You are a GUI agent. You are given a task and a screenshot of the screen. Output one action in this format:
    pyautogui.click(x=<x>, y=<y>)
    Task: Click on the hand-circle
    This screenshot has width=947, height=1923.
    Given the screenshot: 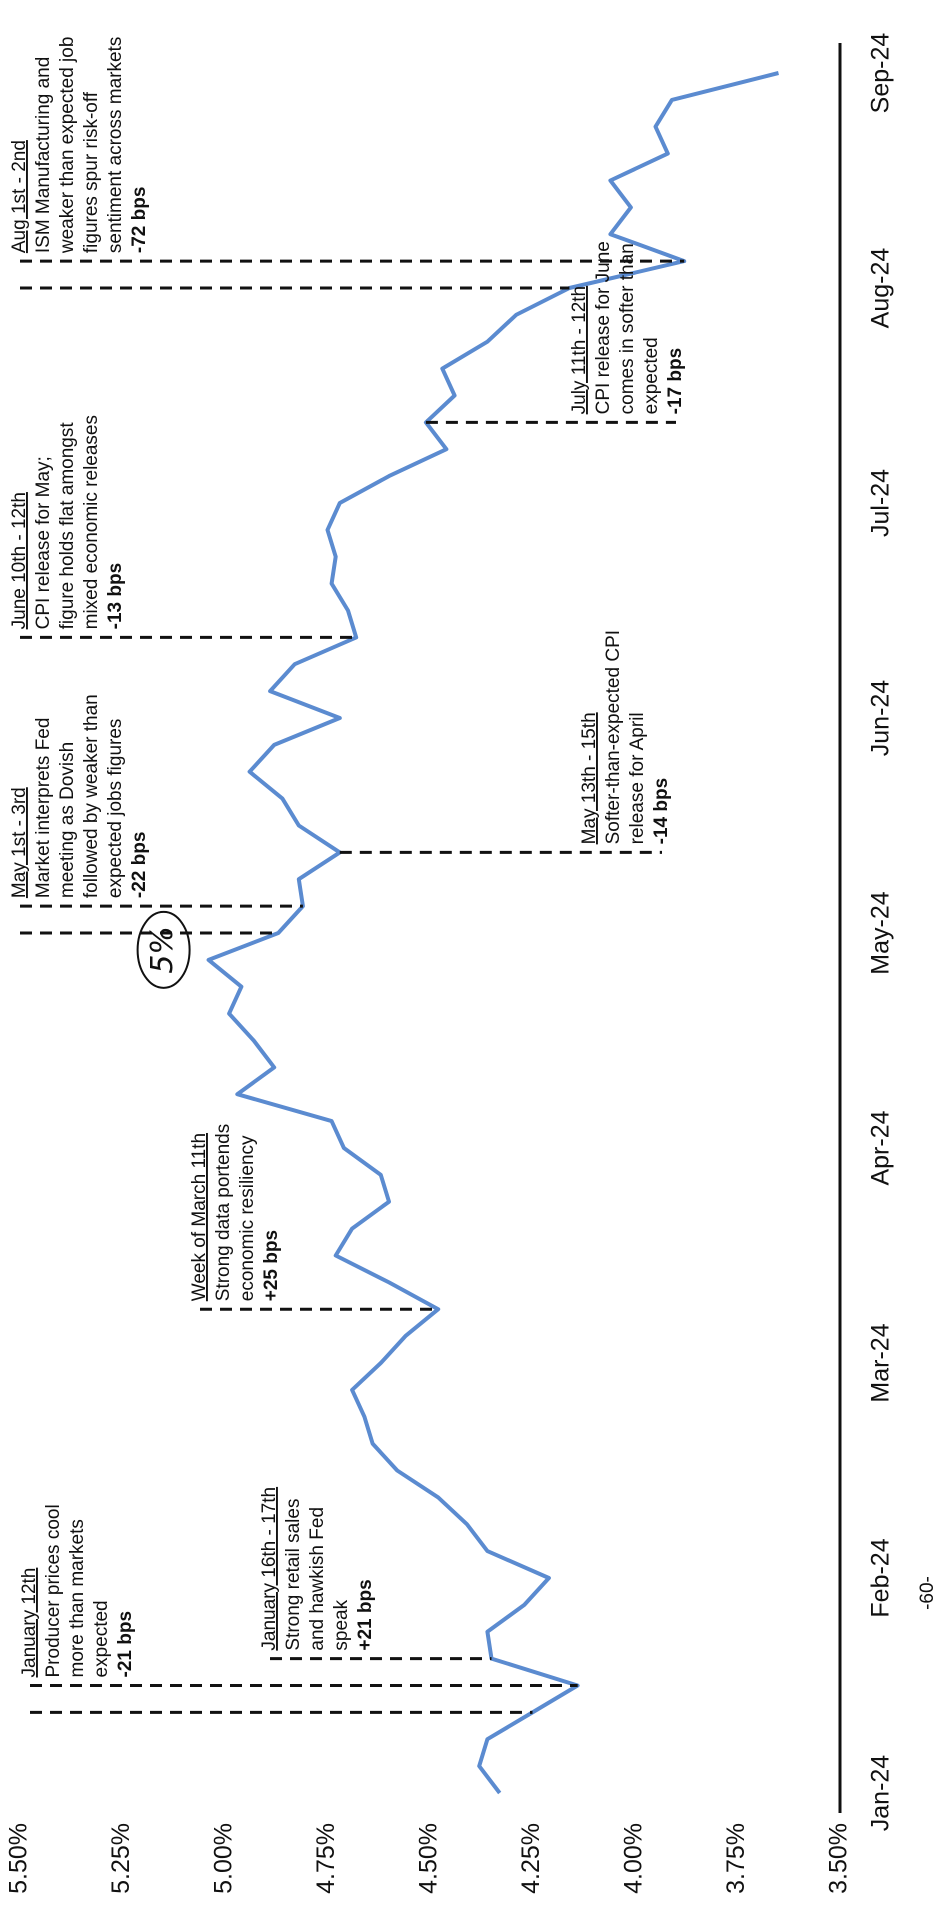 What is the action you would take?
    pyautogui.click(x=163, y=949)
    